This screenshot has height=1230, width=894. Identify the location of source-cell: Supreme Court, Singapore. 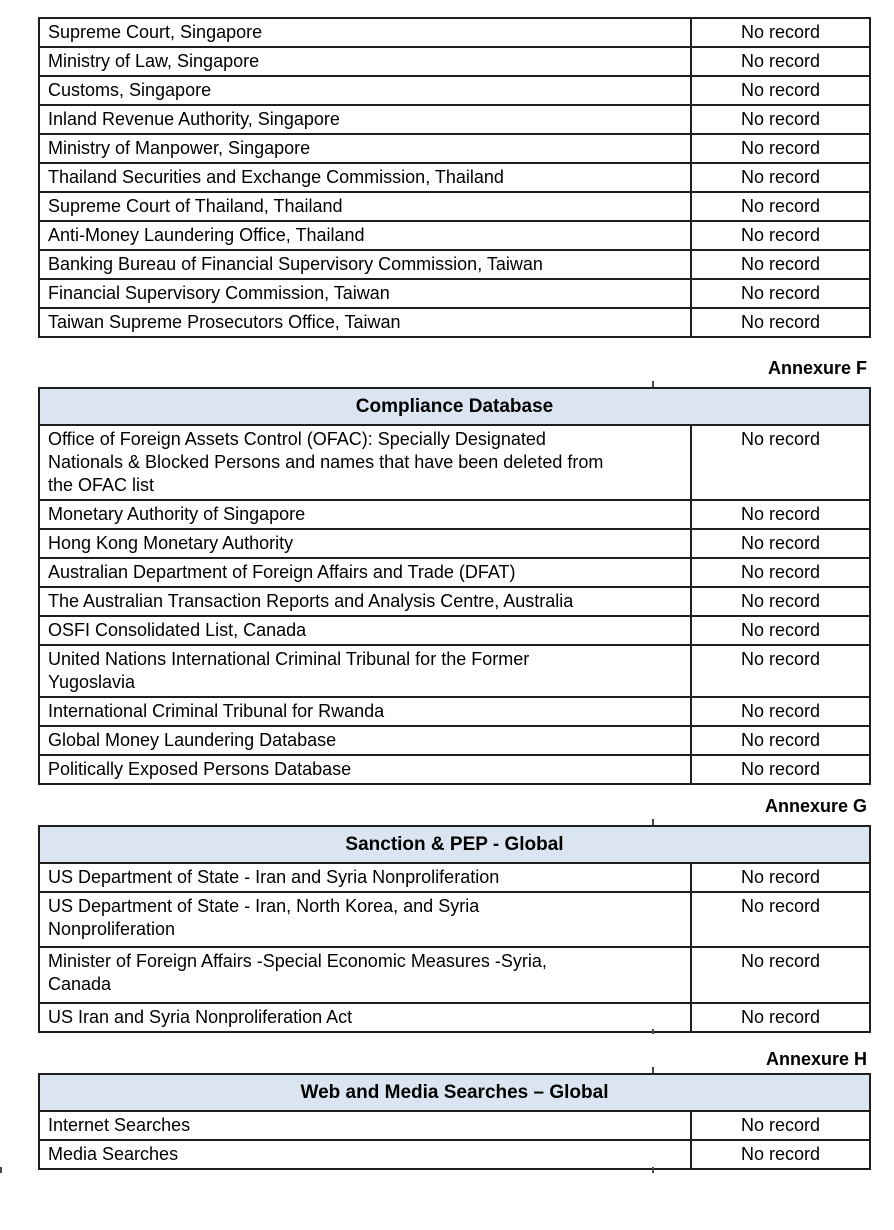
(365, 32).